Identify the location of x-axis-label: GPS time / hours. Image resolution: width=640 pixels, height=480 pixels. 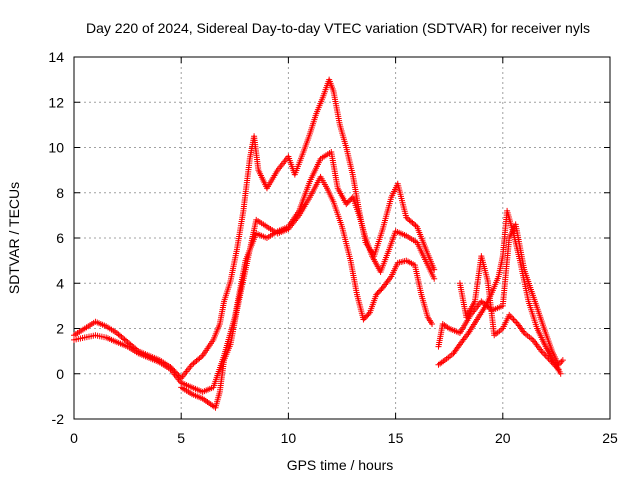
(340, 465).